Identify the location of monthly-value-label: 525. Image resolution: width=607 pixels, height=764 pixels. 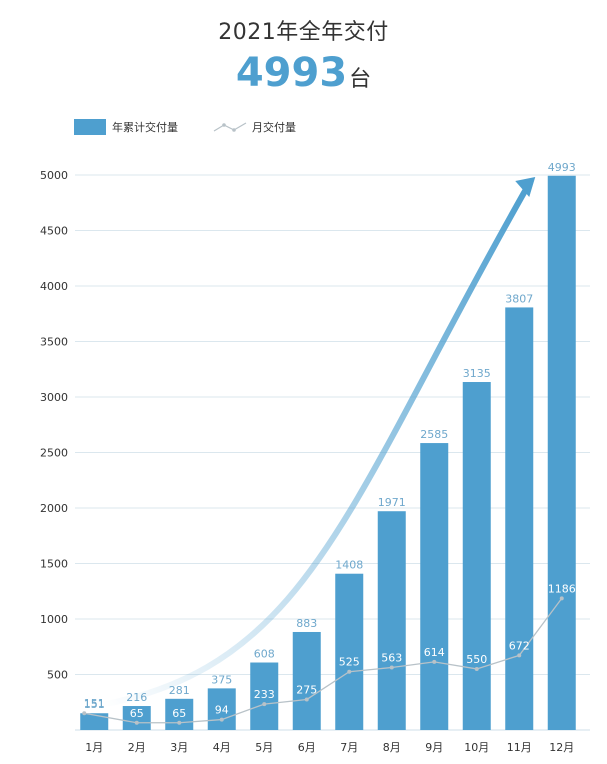
(349, 662).